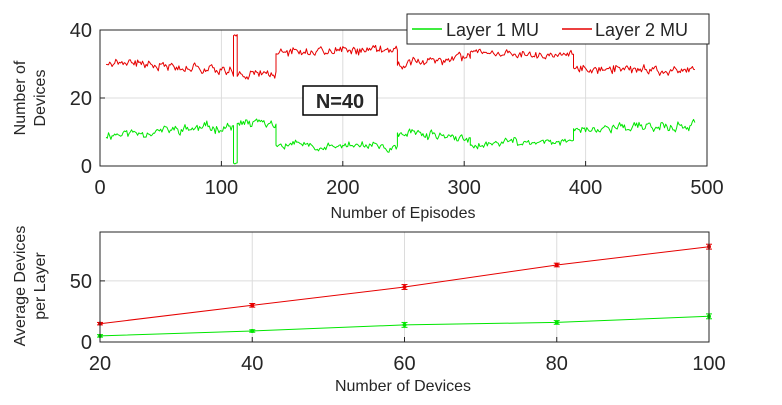 The image size is (782, 405). Describe the element at coordinates (86, 343) in the screenshot. I see `bottom-ytick-label: 0` at that location.